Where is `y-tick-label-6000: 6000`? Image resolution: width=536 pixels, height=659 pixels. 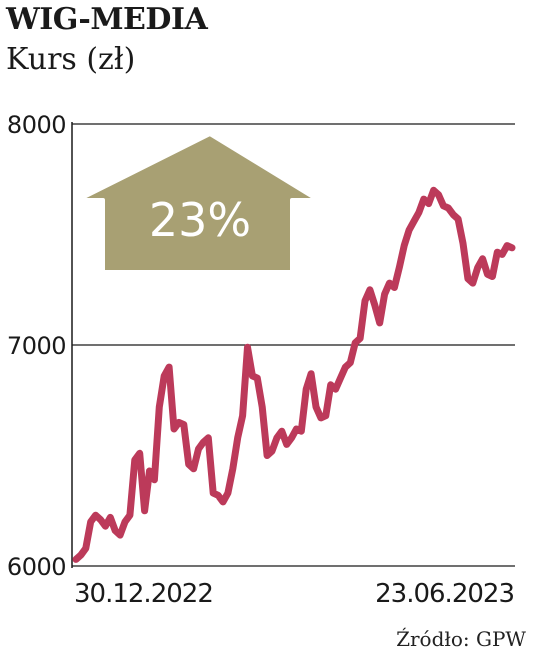 y-tick-label-6000: 6000 is located at coordinates (36, 567).